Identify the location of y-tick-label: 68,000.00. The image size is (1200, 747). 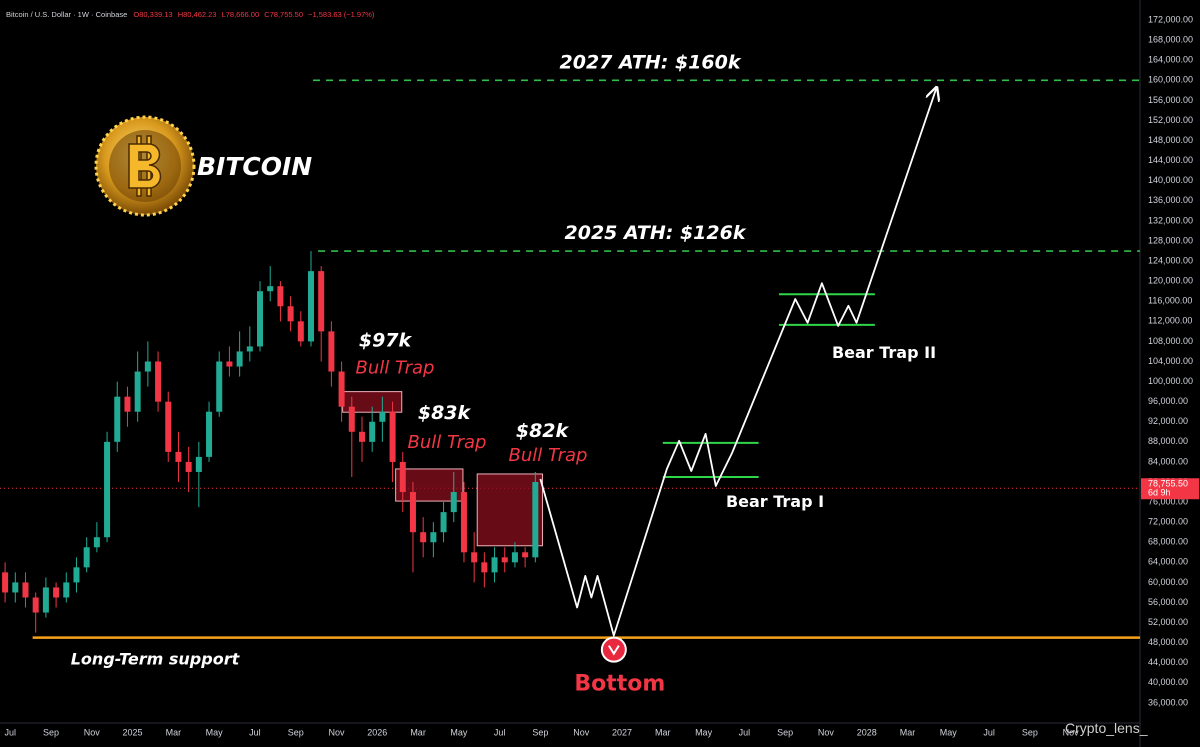
(1168, 542).